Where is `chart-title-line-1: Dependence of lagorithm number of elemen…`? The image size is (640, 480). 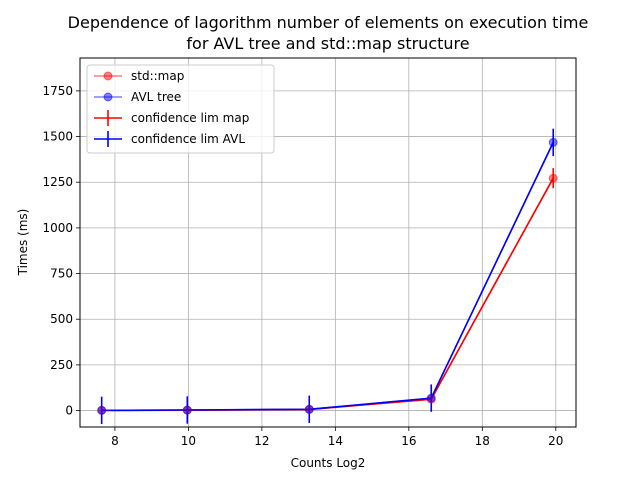
chart-title-line-1: Dependence of lagorithm number of elemen… is located at coordinates (328, 22).